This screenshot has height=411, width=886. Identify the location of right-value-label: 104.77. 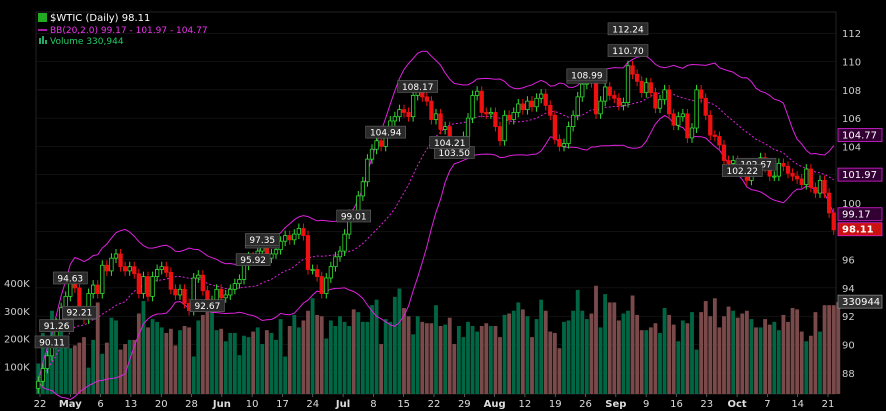
(859, 136).